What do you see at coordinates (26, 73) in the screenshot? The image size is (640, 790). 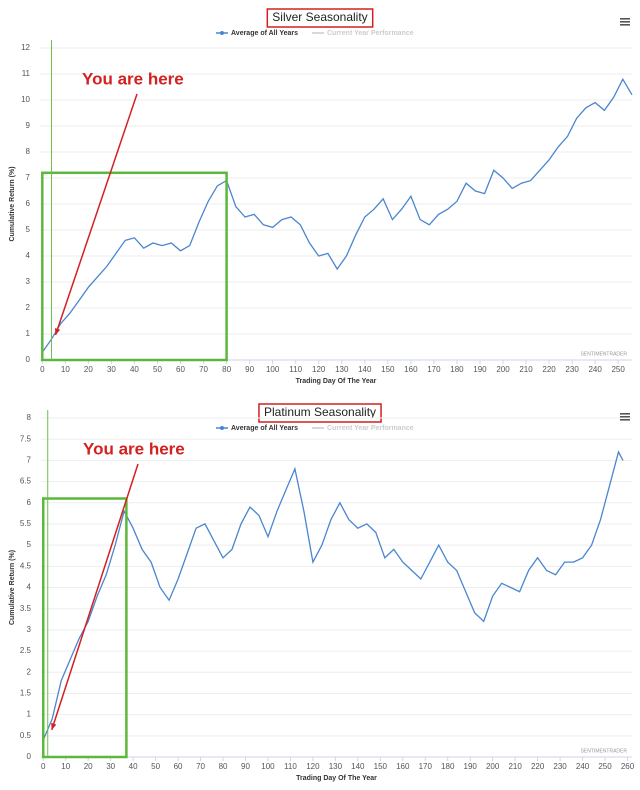 I see `y-tick-label: 11` at bounding box center [26, 73].